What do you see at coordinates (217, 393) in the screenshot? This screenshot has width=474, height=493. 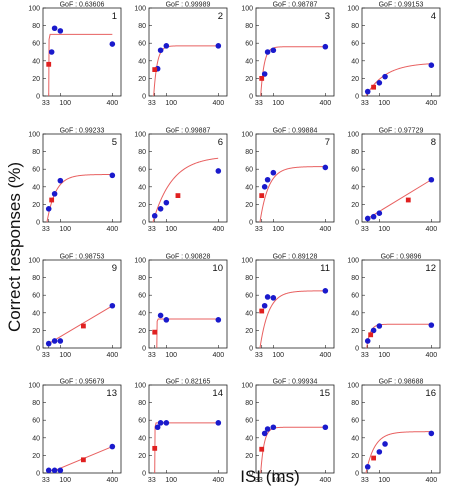 I see `panel-number: 14` at bounding box center [217, 393].